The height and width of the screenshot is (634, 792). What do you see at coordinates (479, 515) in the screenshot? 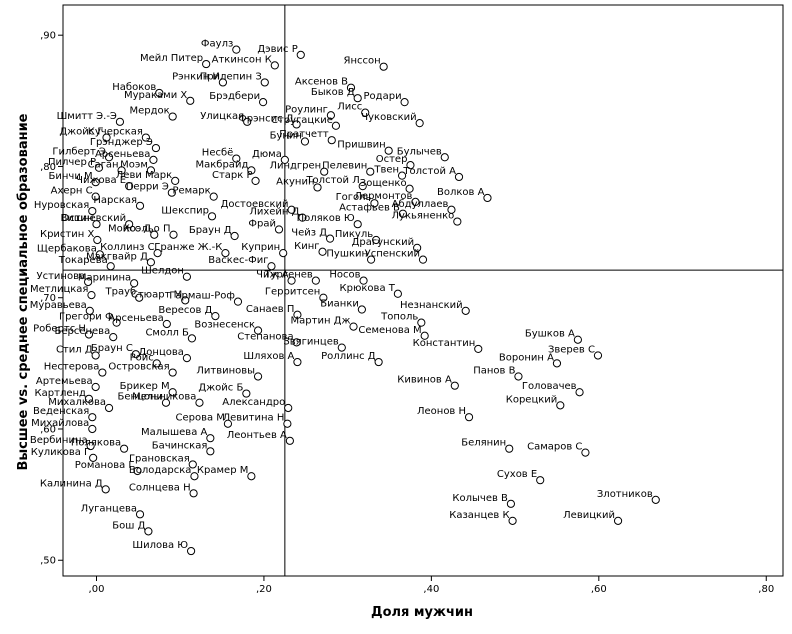
I see `point-label: Казанцев К` at bounding box center [479, 515].